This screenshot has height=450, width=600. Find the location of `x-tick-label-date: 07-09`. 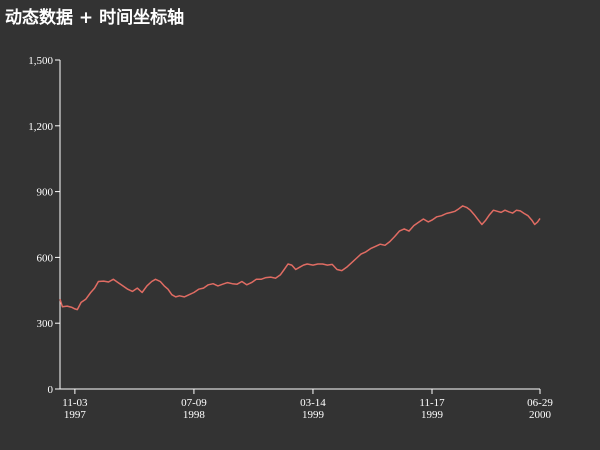

x-tick-label-date: 07-09 is located at coordinates (194, 403).